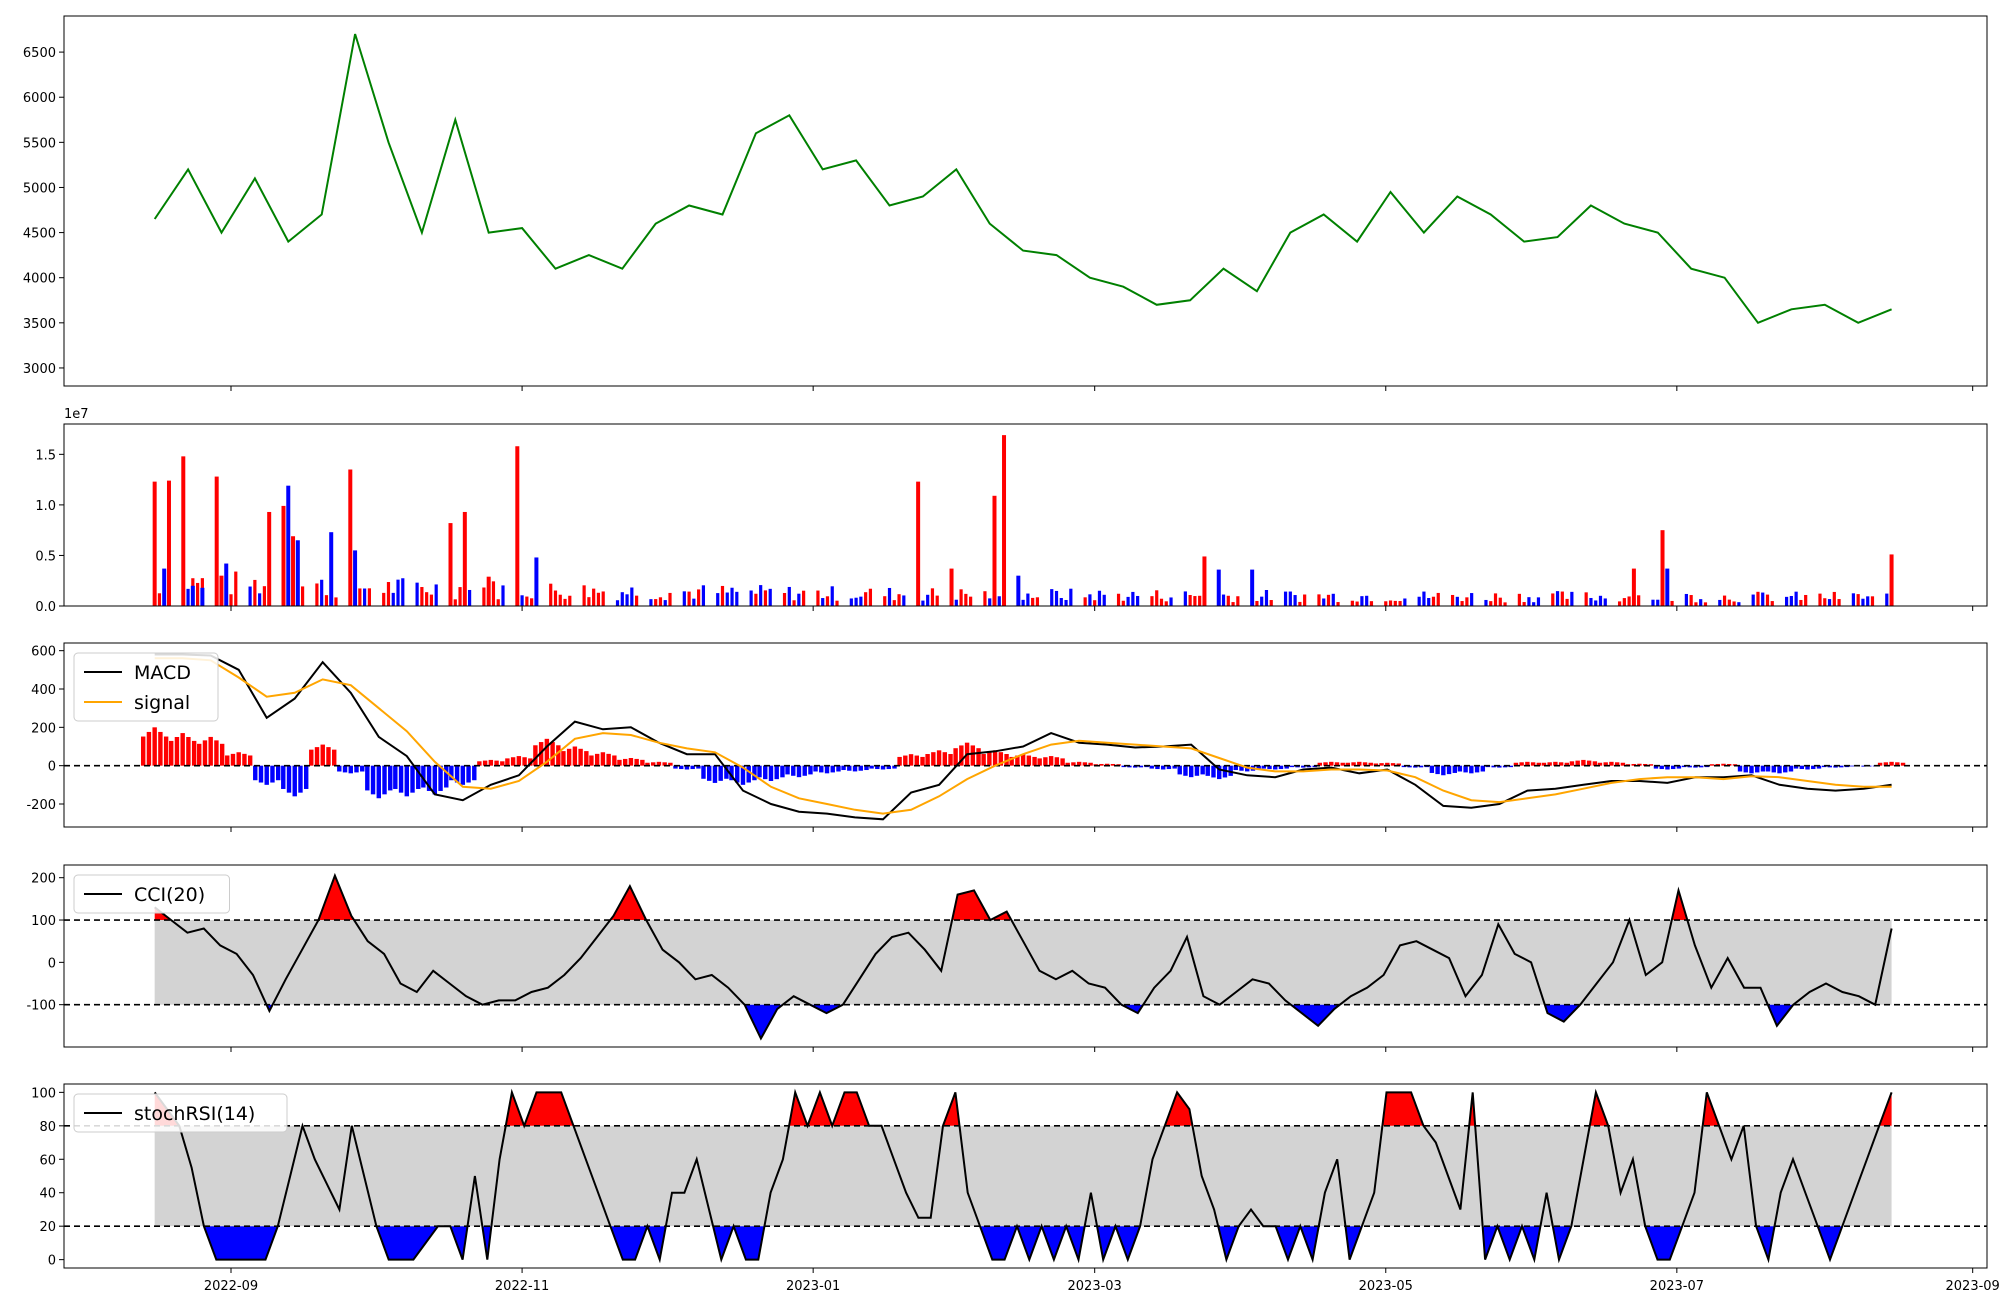 Image resolution: width=2000 pixels, height=1300 pixels. Describe the element at coordinates (146, 687) in the screenshot. I see `legend-box` at that location.